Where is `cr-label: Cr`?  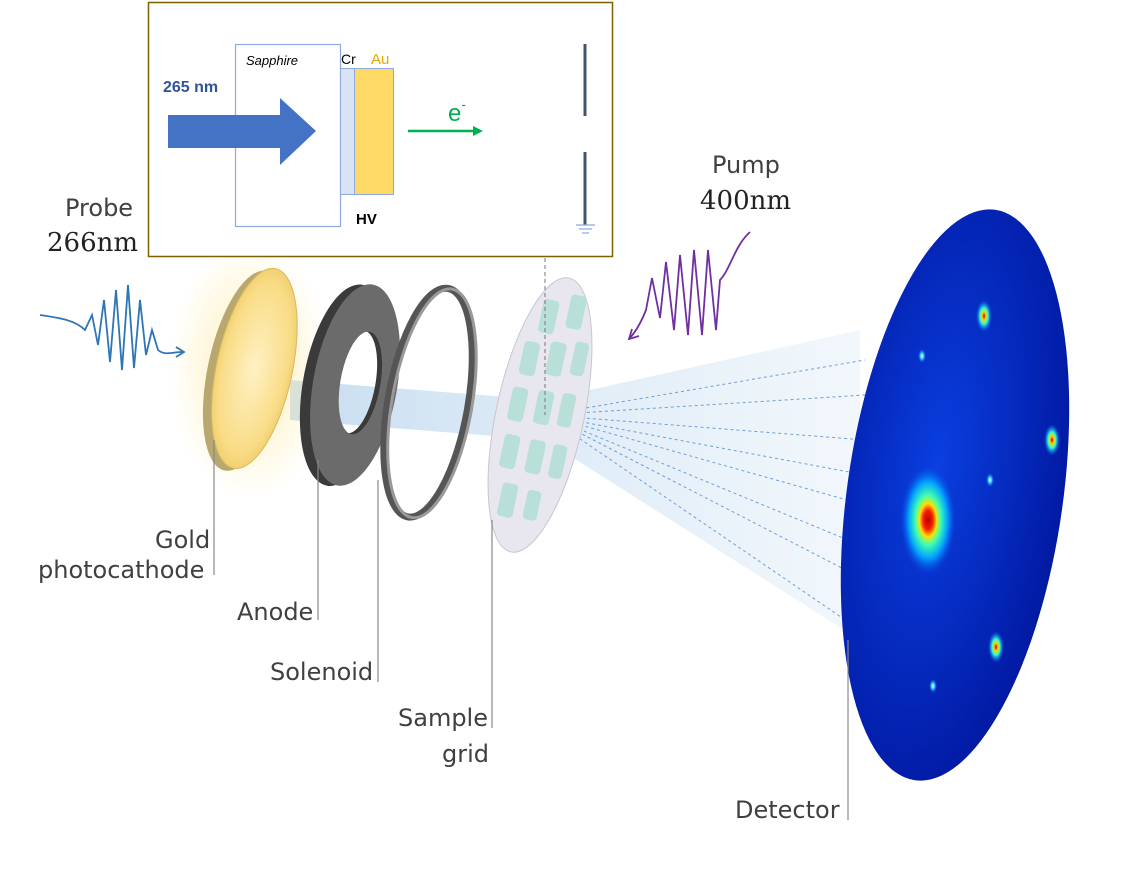 cr-label: Cr is located at coordinates (348, 59).